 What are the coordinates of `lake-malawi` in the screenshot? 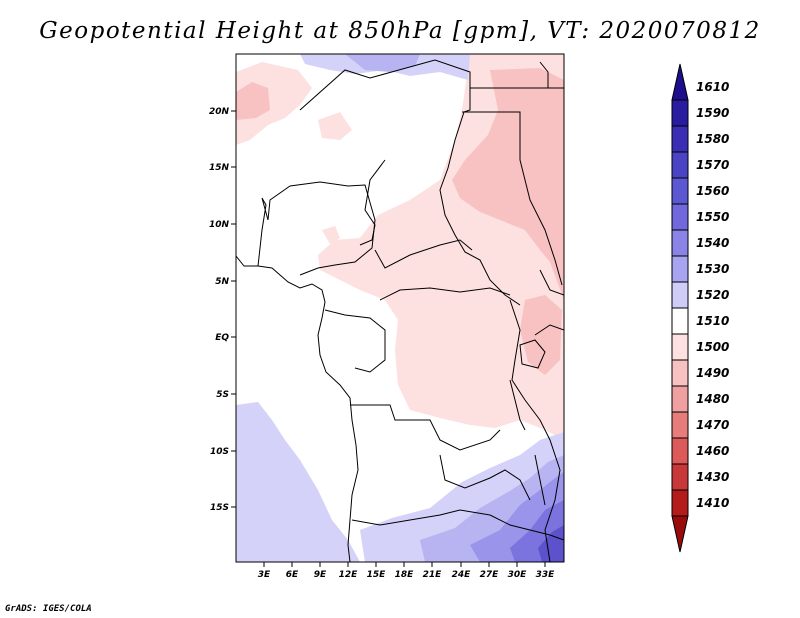 It's located at (540, 480).